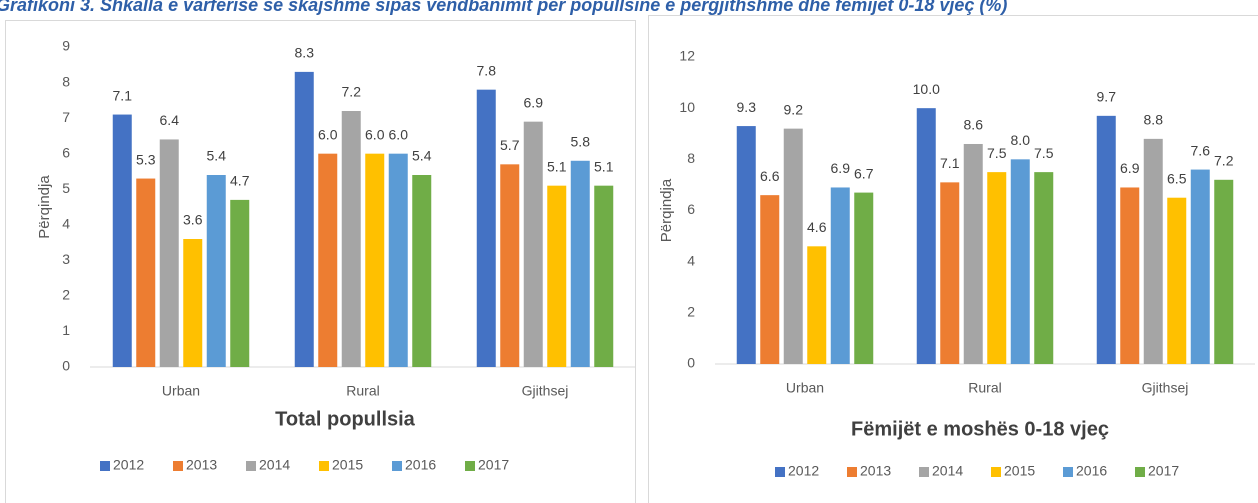  Describe the element at coordinates (146, 159) in the screenshot. I see `value-label: 5.3` at that location.